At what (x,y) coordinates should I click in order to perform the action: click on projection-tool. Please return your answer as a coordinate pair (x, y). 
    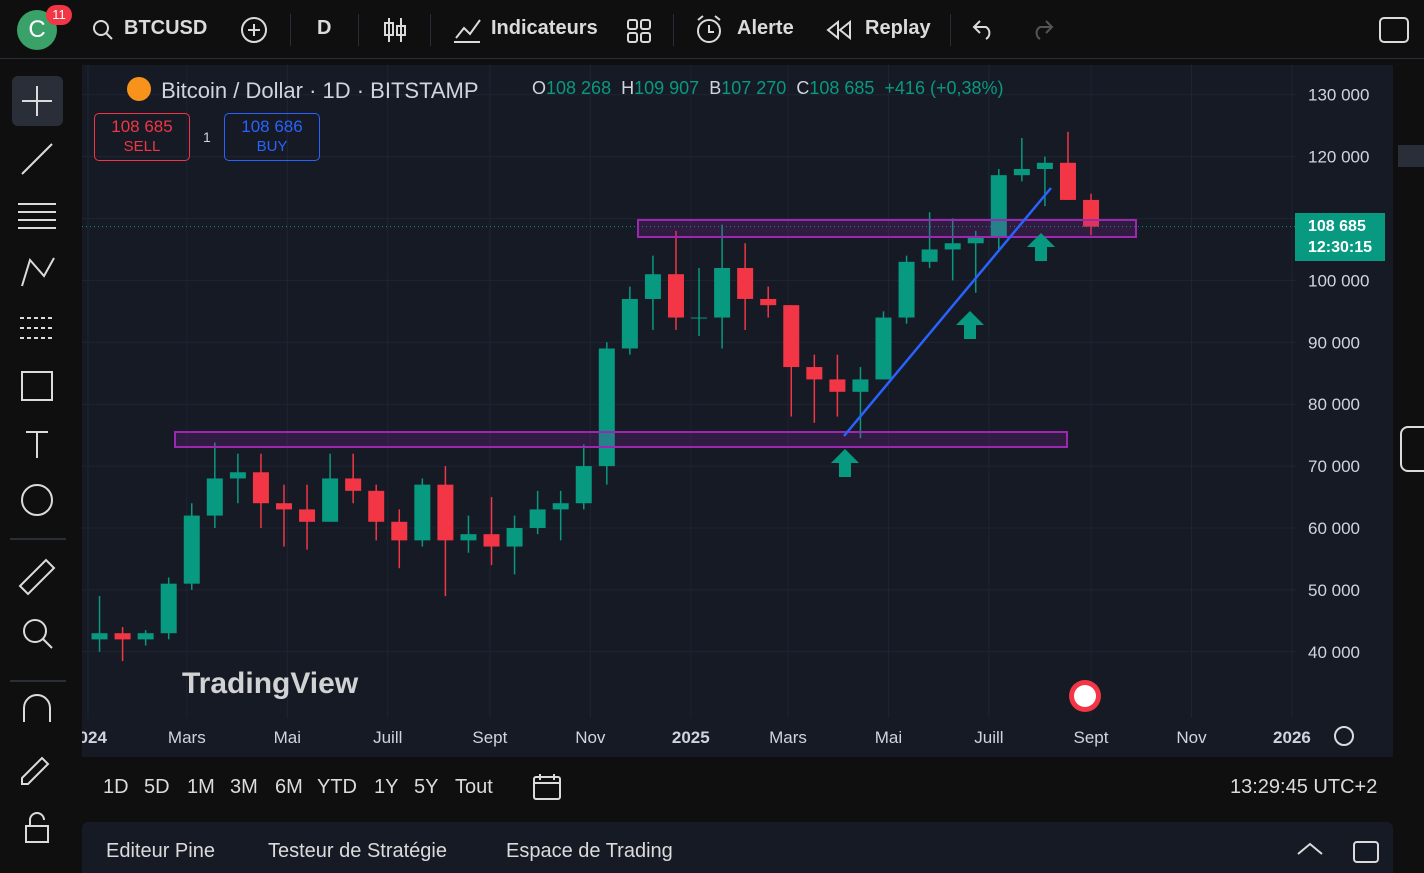
    Looking at the image, I should click on (37, 328).